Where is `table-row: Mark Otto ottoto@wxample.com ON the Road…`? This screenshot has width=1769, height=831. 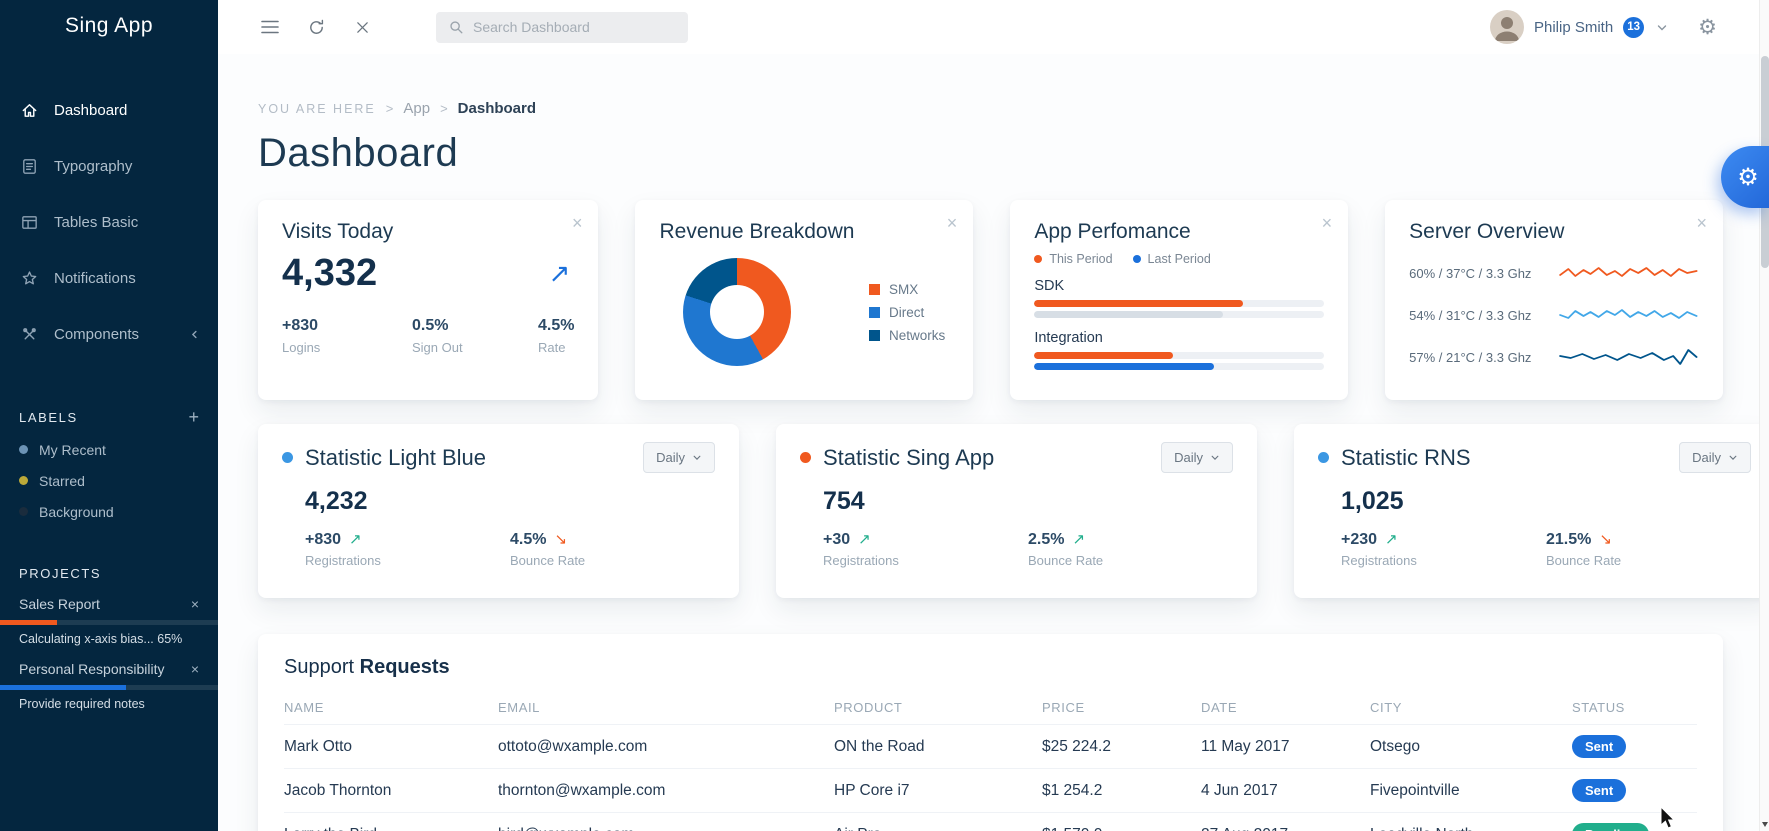
table-row: Mark Otto ottoto@wxample.com ON the Road… is located at coordinates (990, 746).